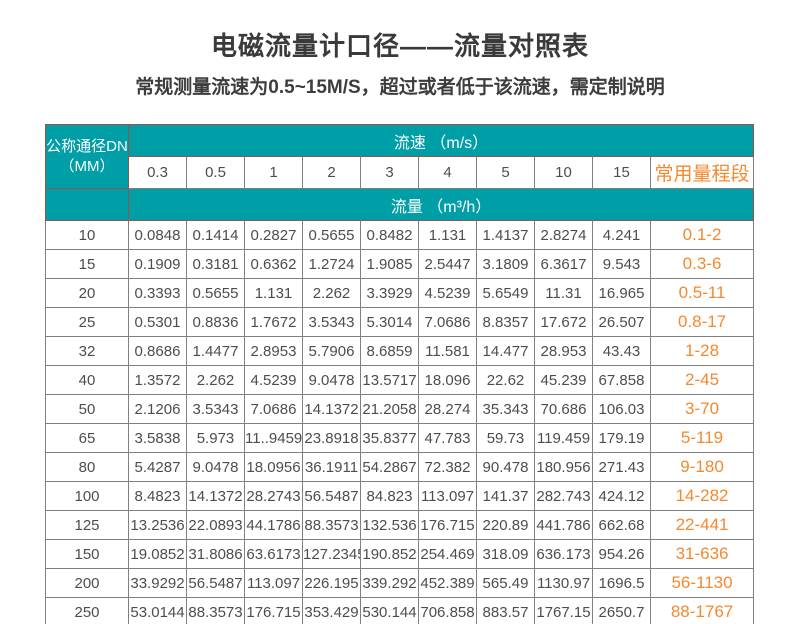 The width and height of the screenshot is (800, 624). What do you see at coordinates (702, 409) in the screenshot?
I see `range-cell: 3-70` at bounding box center [702, 409].